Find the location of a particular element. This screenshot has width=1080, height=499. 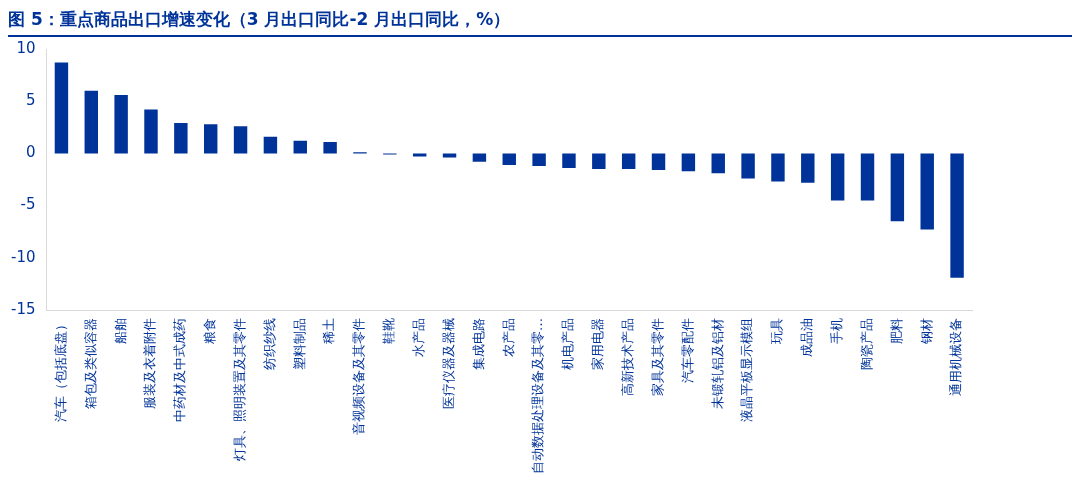

x-tick-label: 家用电器 is located at coordinates (598, 344).